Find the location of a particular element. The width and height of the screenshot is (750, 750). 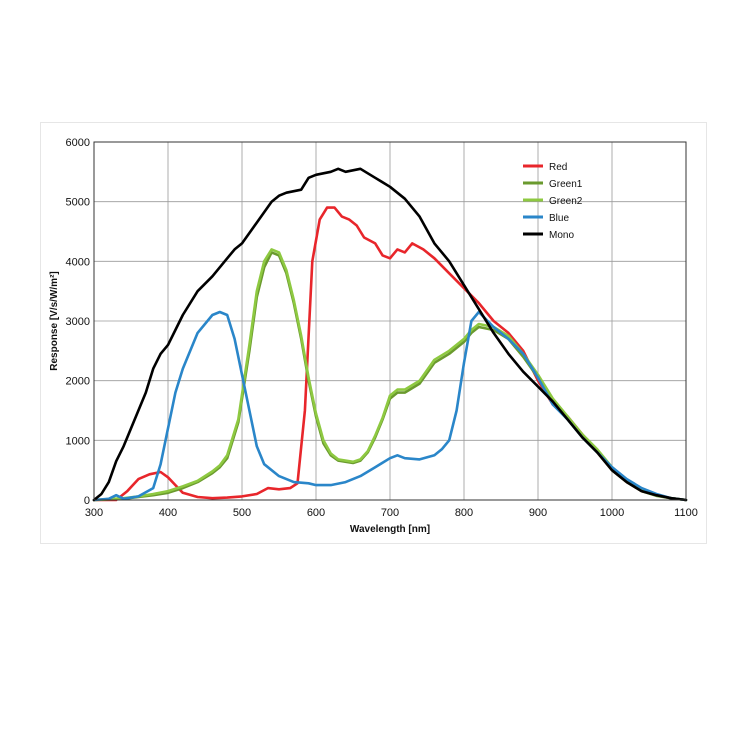

y-tick-labels: 0 1000 2000 3000 4000 5000 6000 is located at coordinates (78, 322).